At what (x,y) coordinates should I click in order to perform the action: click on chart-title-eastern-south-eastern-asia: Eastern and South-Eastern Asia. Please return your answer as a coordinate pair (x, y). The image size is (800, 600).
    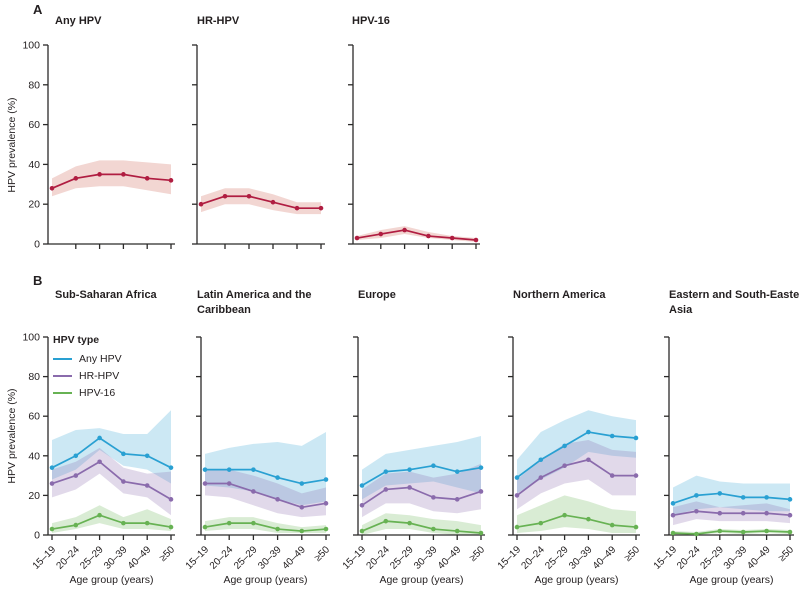
    Looking at the image, I should click on (734, 302).